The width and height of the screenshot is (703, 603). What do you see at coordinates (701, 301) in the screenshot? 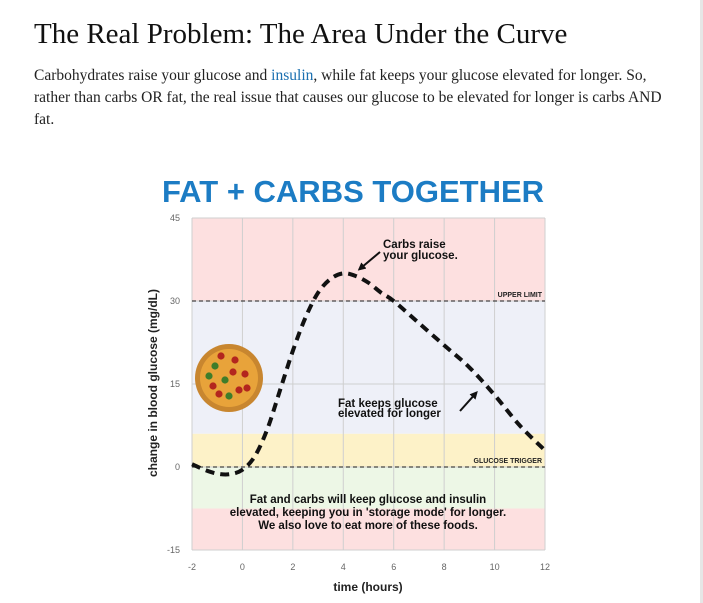
I see `page-right-border` at bounding box center [701, 301].